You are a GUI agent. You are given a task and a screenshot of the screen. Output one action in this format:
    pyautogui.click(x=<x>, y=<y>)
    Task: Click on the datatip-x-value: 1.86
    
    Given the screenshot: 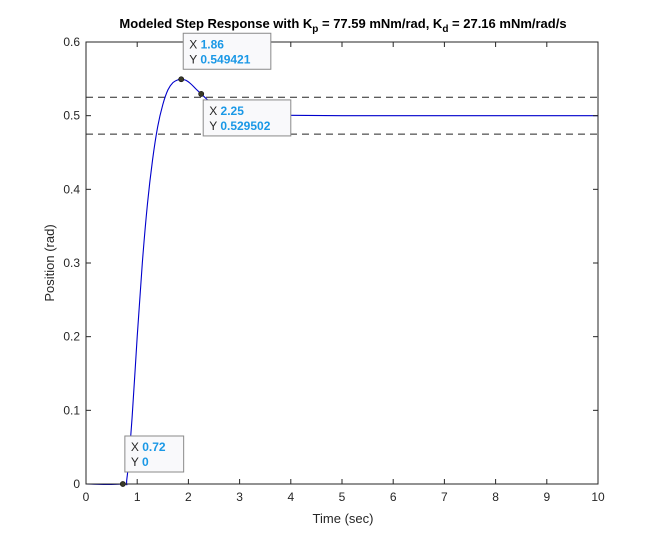 What is the action you would take?
    pyautogui.click(x=213, y=44)
    